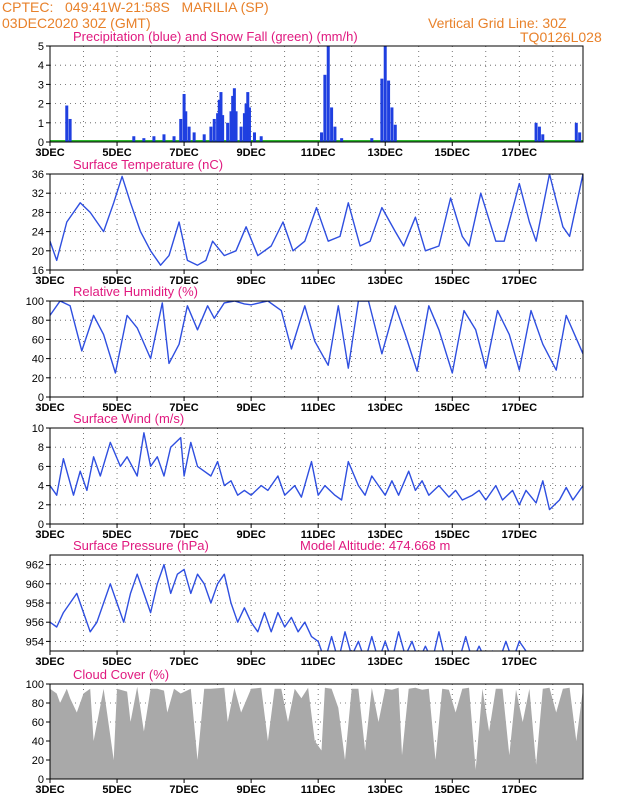  I want to click on humidity-series-line, so click(316, 337).